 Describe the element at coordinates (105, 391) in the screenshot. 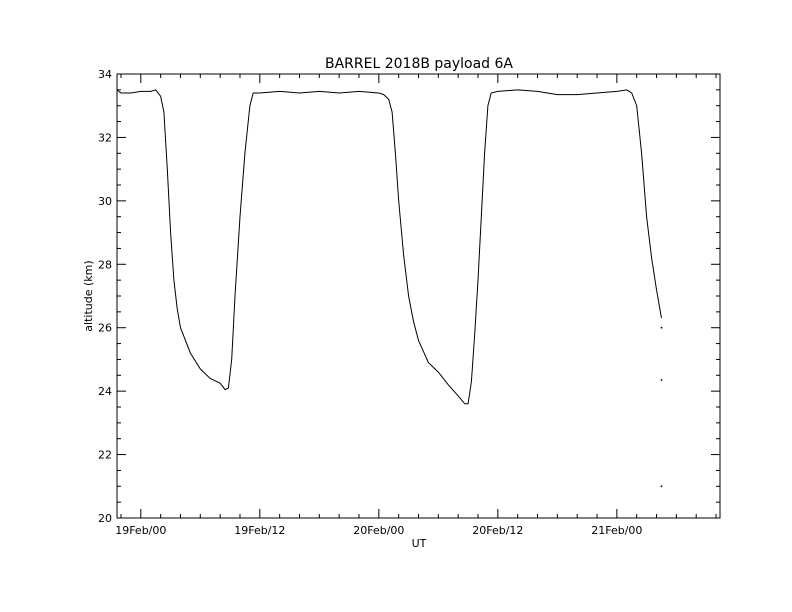

I see `y-tick-label: 24` at that location.